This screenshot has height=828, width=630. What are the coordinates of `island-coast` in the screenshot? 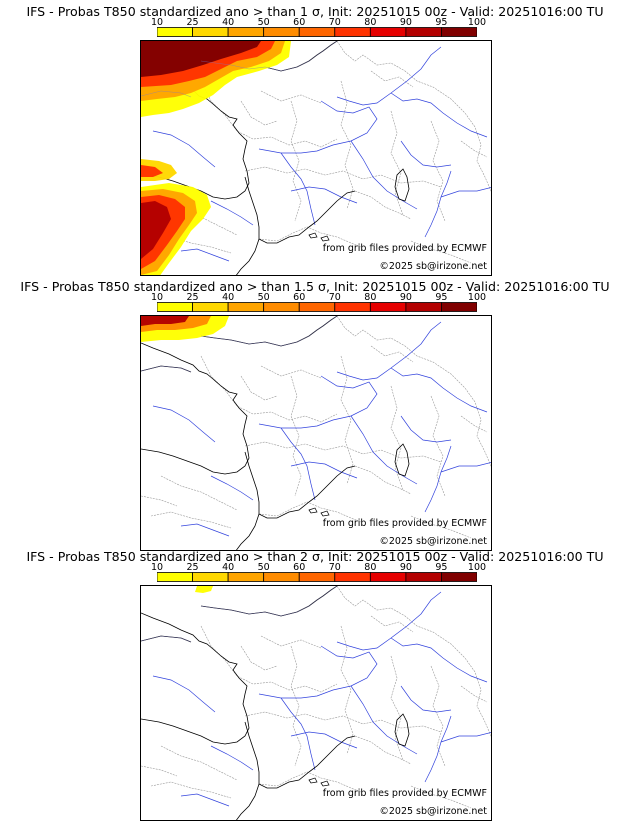 It's located at (313, 235).